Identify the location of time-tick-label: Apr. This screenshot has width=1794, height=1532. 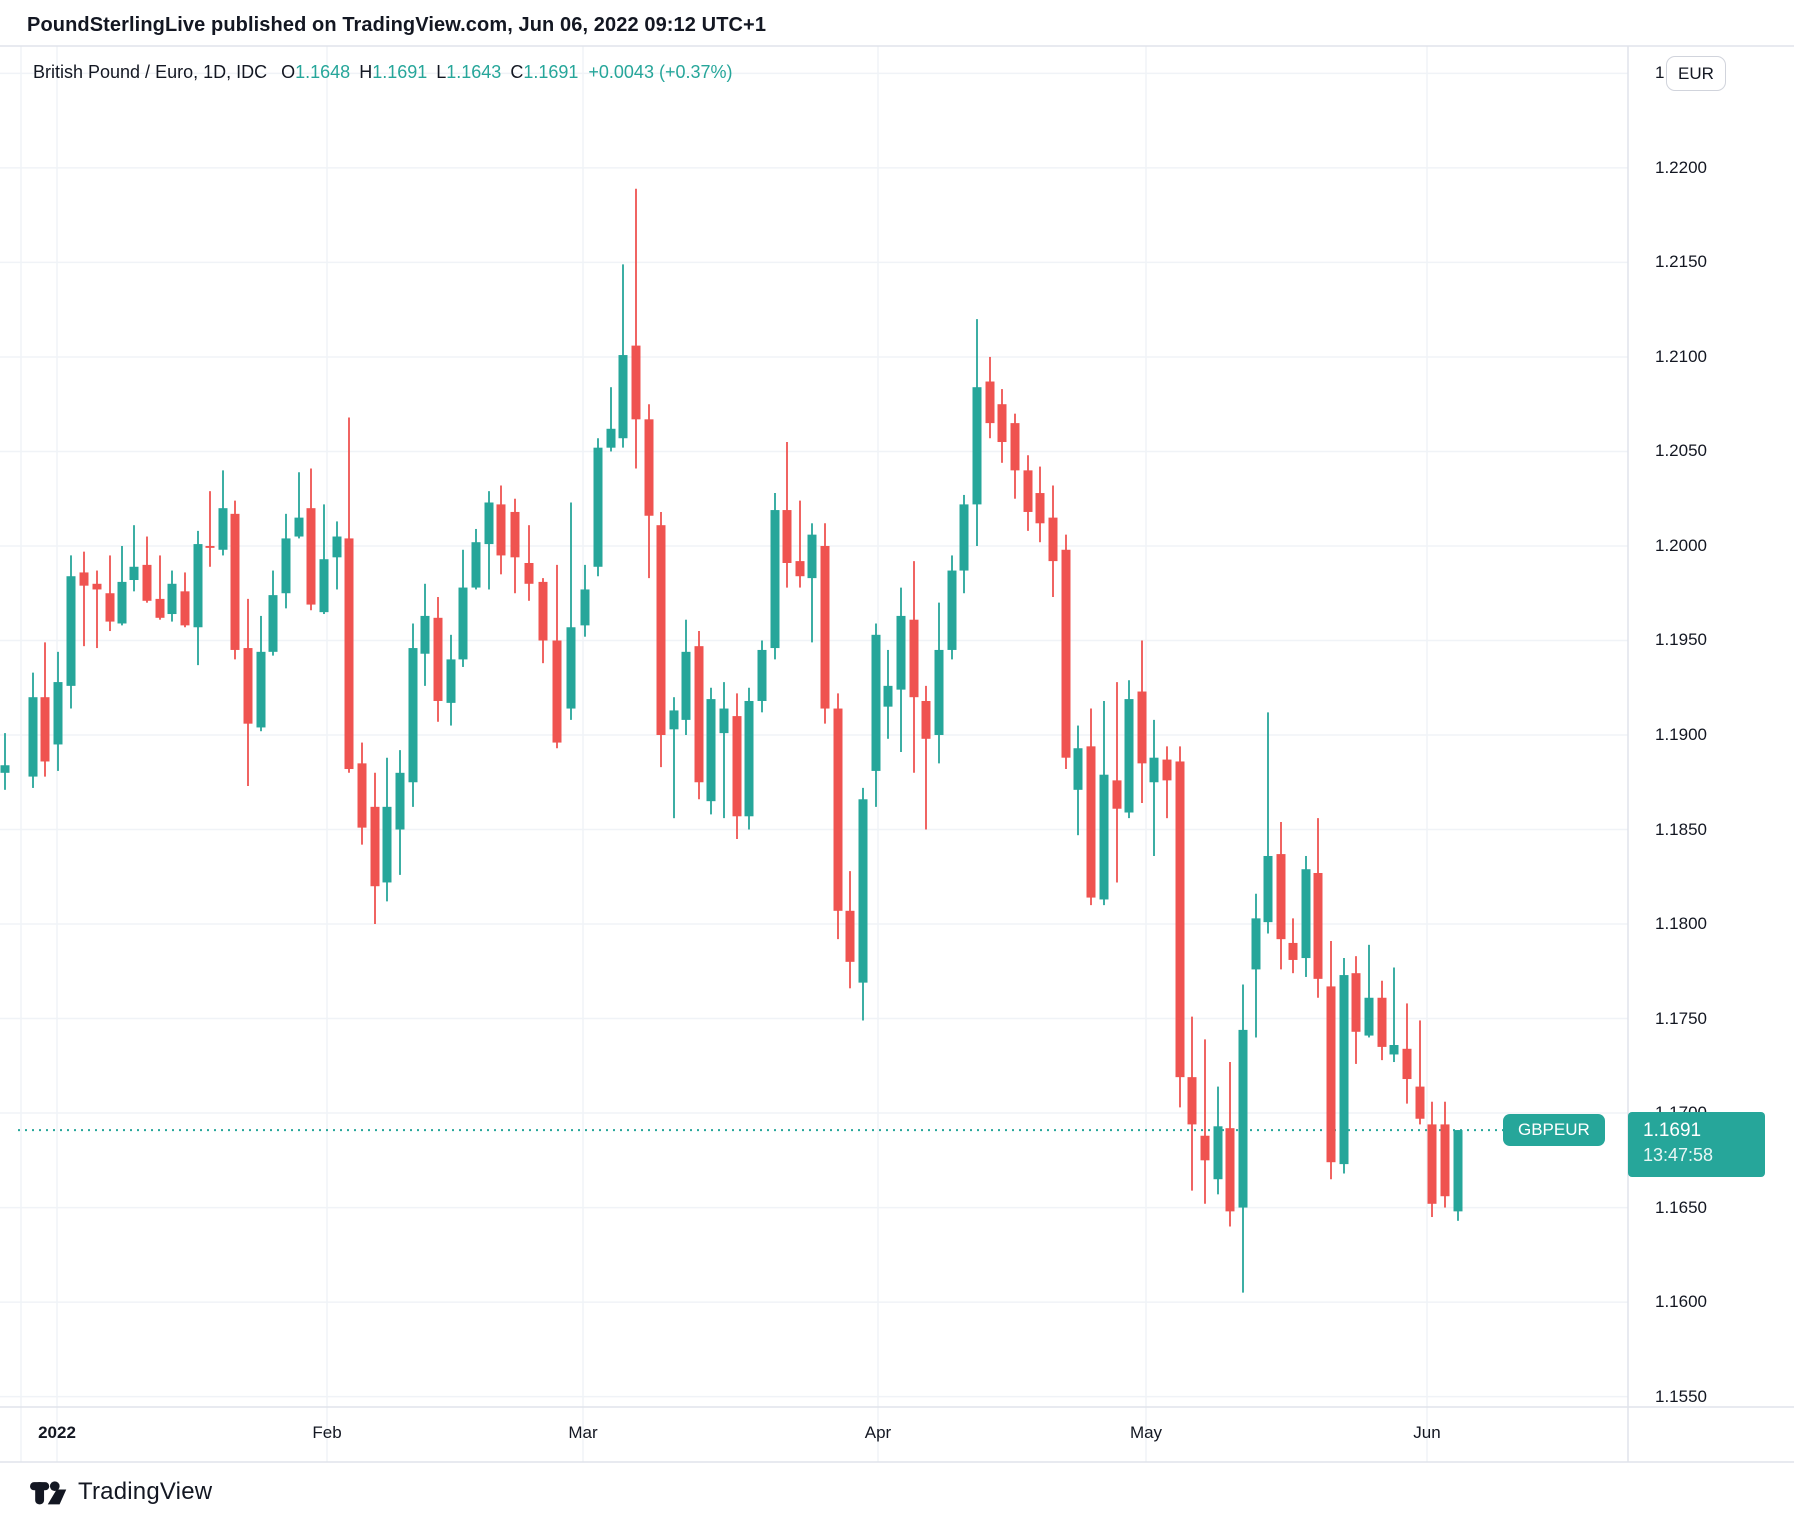
(878, 1432).